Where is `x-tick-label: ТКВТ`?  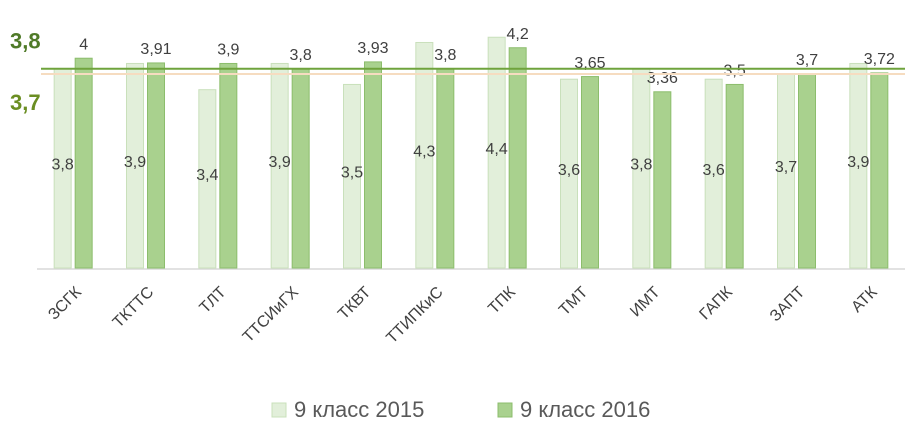
x-tick-label: ТКВТ is located at coordinates (354, 303).